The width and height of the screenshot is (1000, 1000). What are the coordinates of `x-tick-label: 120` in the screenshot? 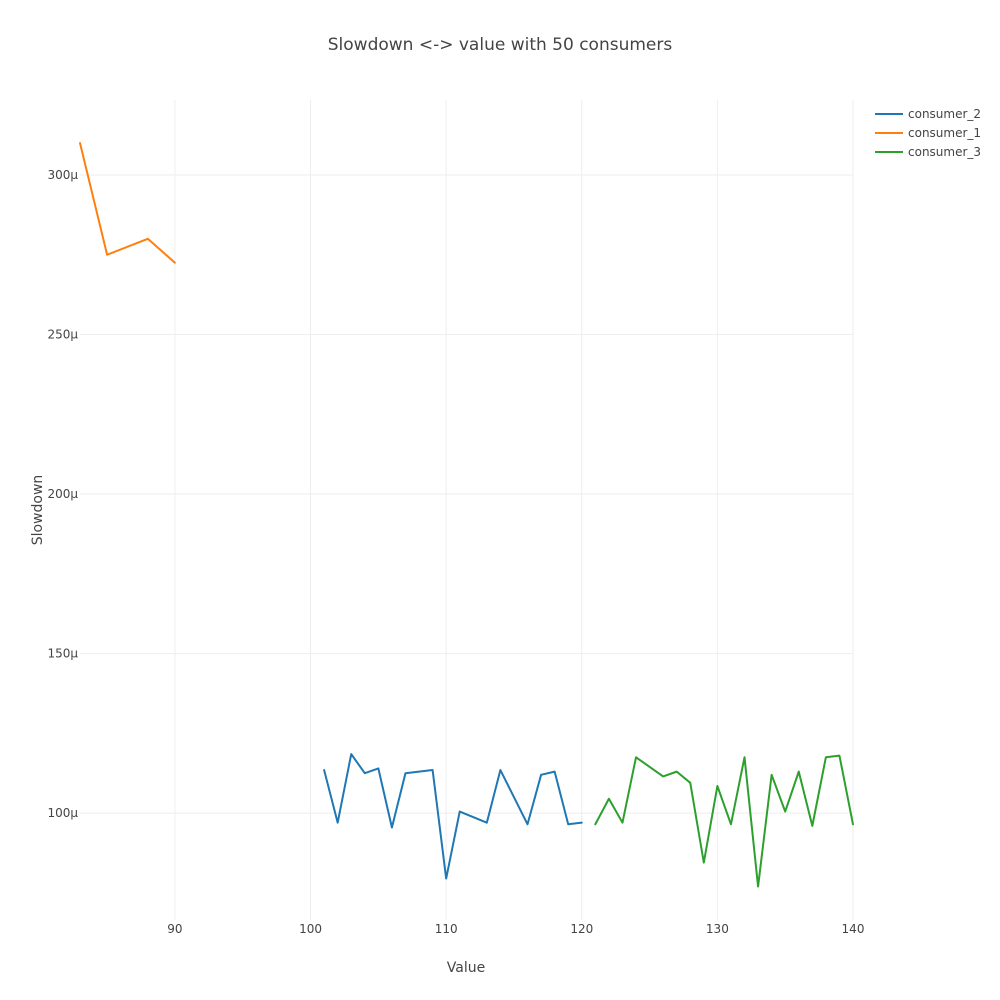 It's located at (581, 929).